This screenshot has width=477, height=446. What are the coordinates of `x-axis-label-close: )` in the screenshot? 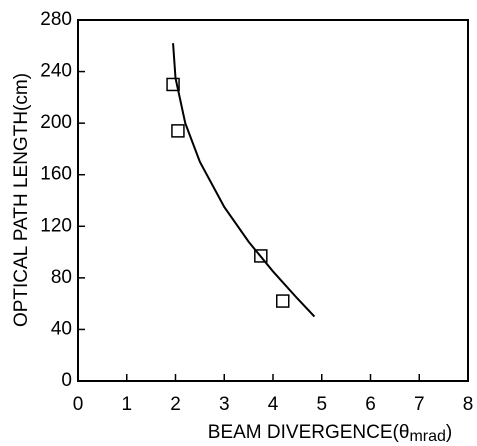 It's located at (449, 432).